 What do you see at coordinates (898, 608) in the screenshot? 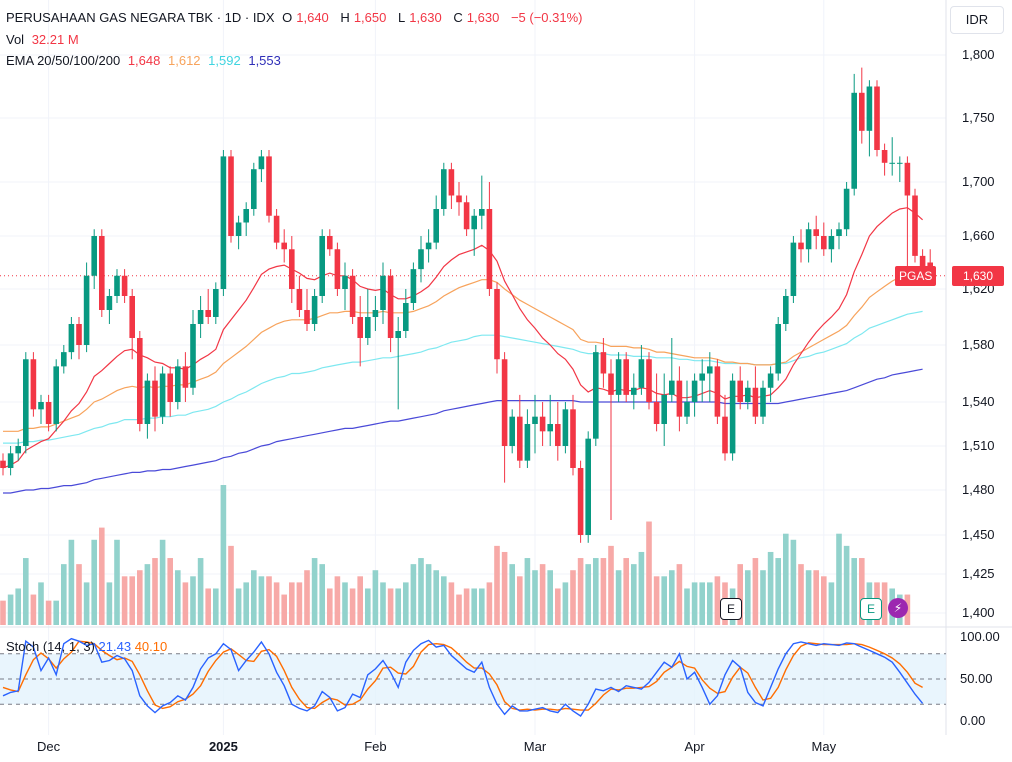
I see `flash-icon: ⚡` at bounding box center [898, 608].